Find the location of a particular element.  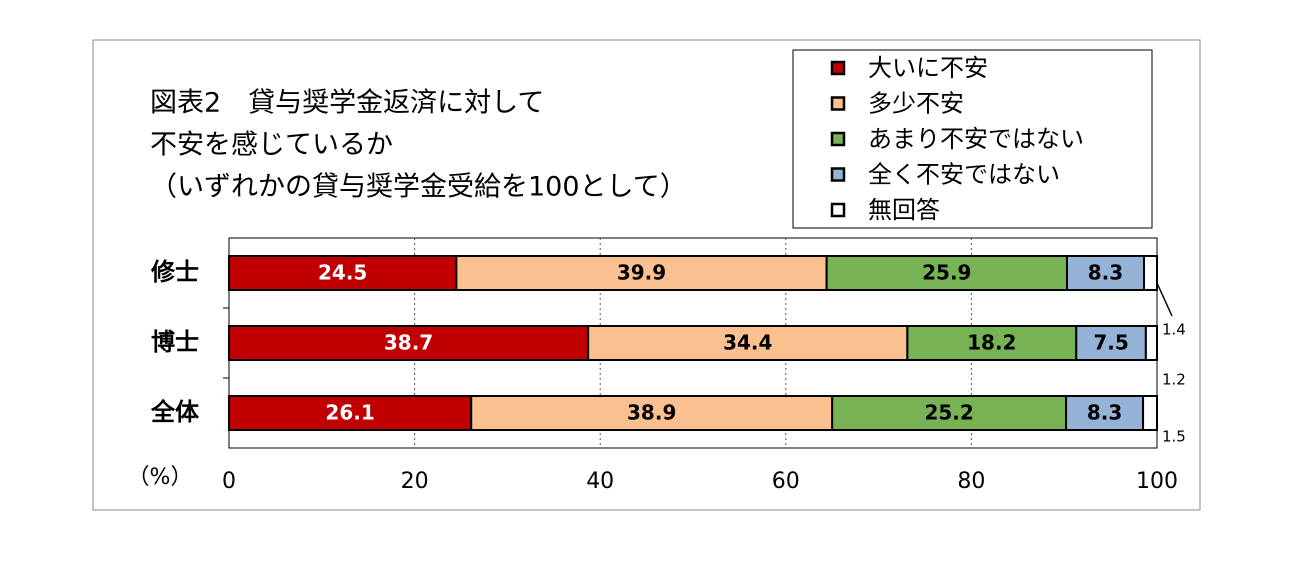

chart-title: 図表2 貸与奨学金返済に対して is located at coordinates (347, 103).